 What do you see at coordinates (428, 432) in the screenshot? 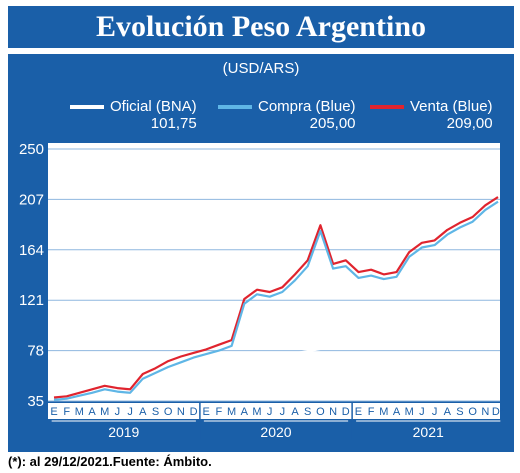
I see `year-label-2: 2021` at bounding box center [428, 432].